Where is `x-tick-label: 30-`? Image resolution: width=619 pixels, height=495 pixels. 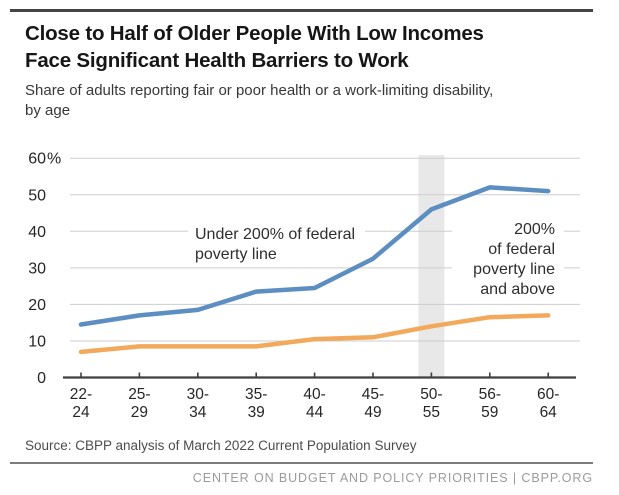 x-tick-label: 30- is located at coordinates (198, 394).